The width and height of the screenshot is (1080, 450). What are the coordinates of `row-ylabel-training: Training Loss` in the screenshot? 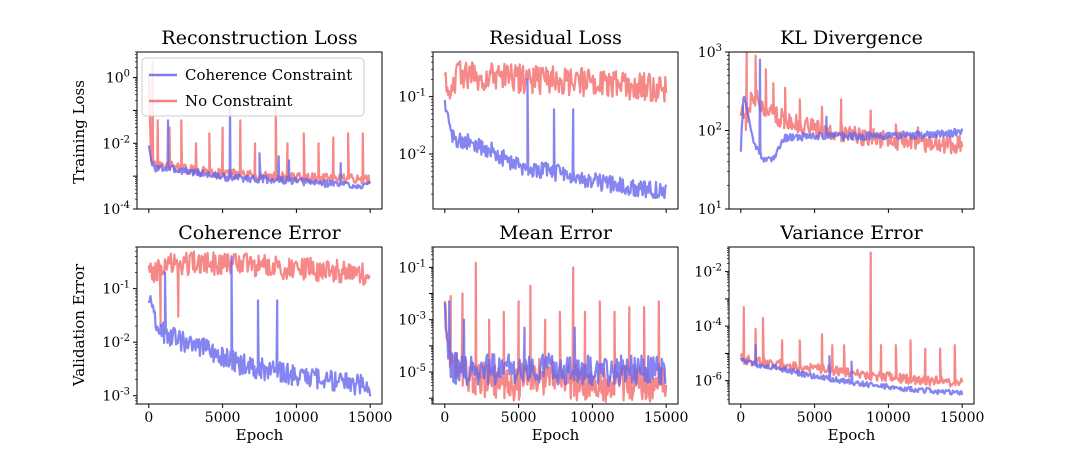 It's located at (79, 132).